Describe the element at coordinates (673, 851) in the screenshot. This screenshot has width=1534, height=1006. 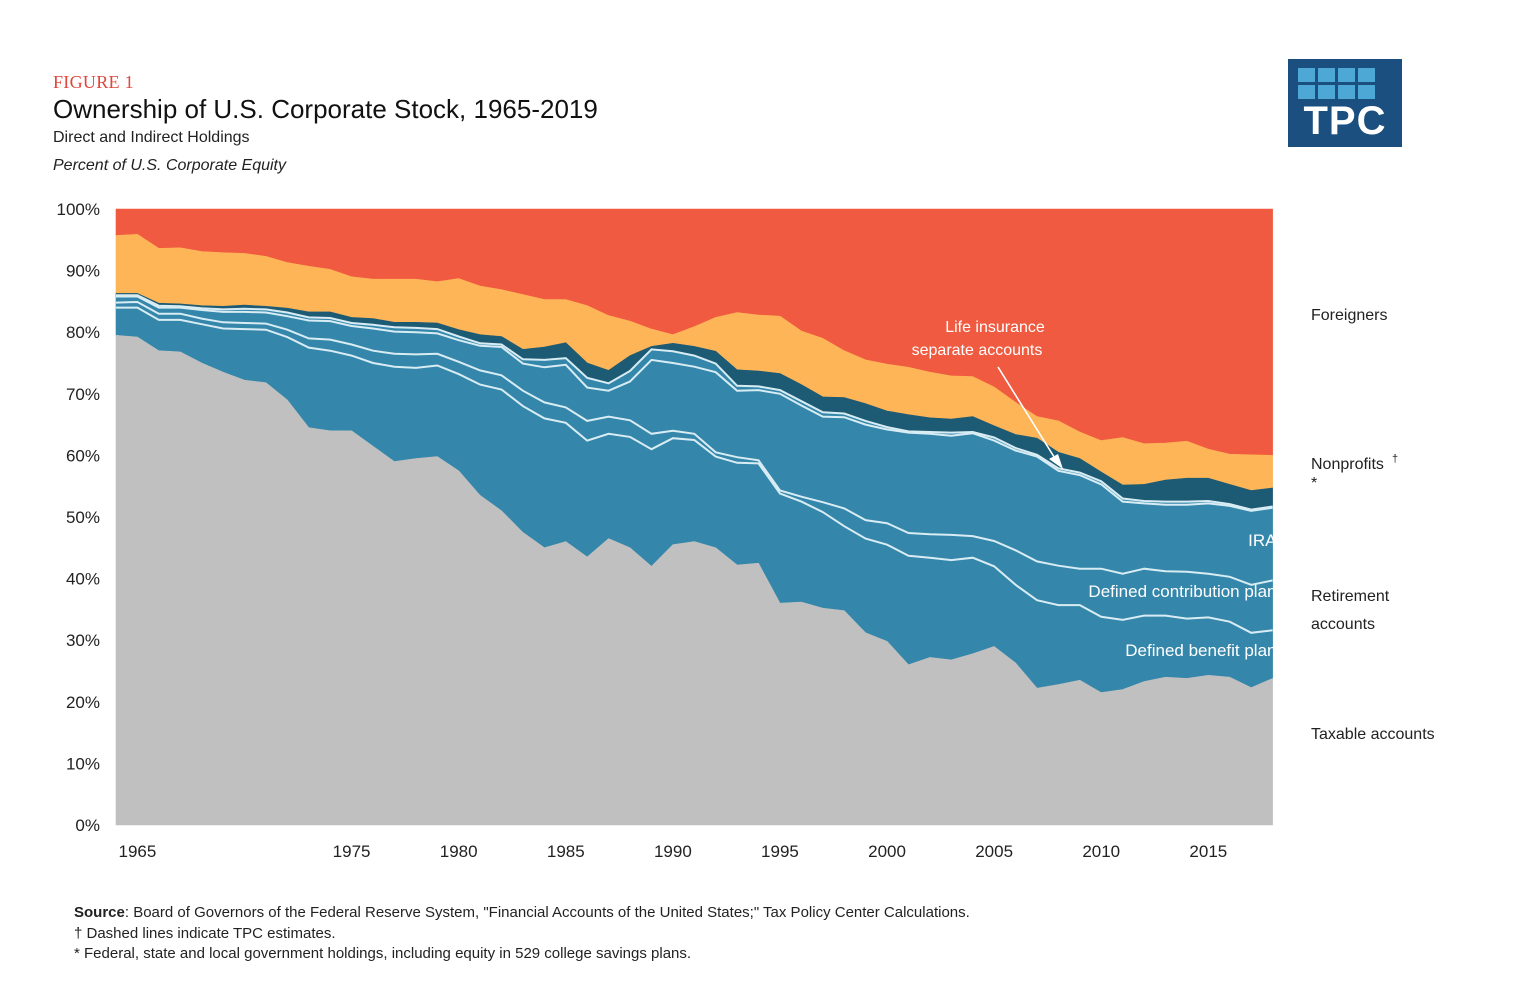
I see `x-tick-label: 1990` at that location.